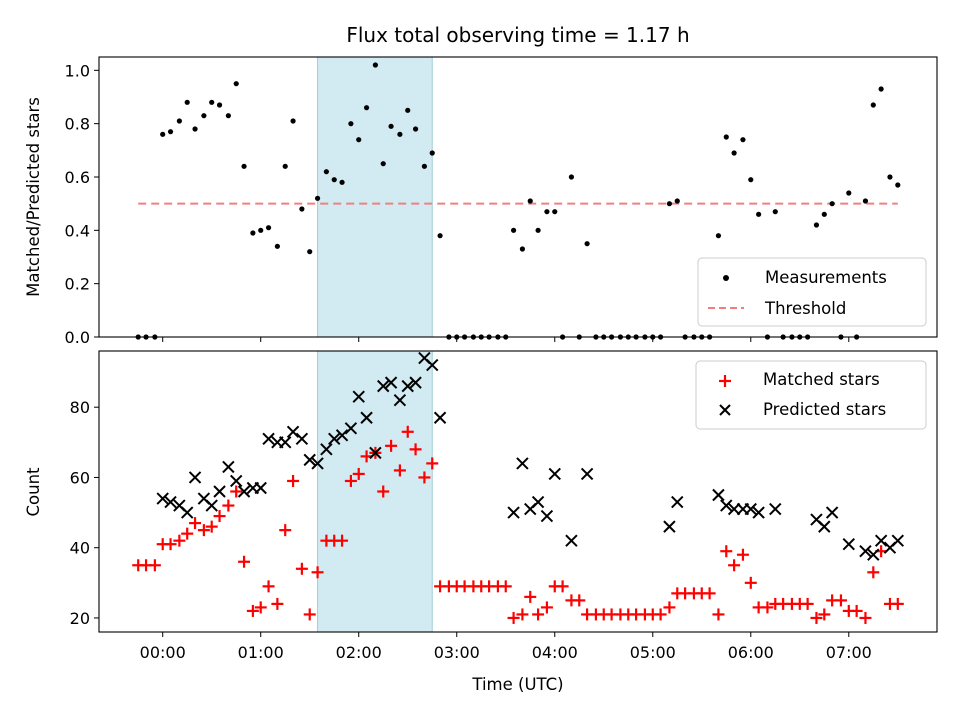 The height and width of the screenshot is (720, 960). Describe the element at coordinates (811, 395) in the screenshot. I see `bottom-legend: Matched stars Predicted stars` at that location.